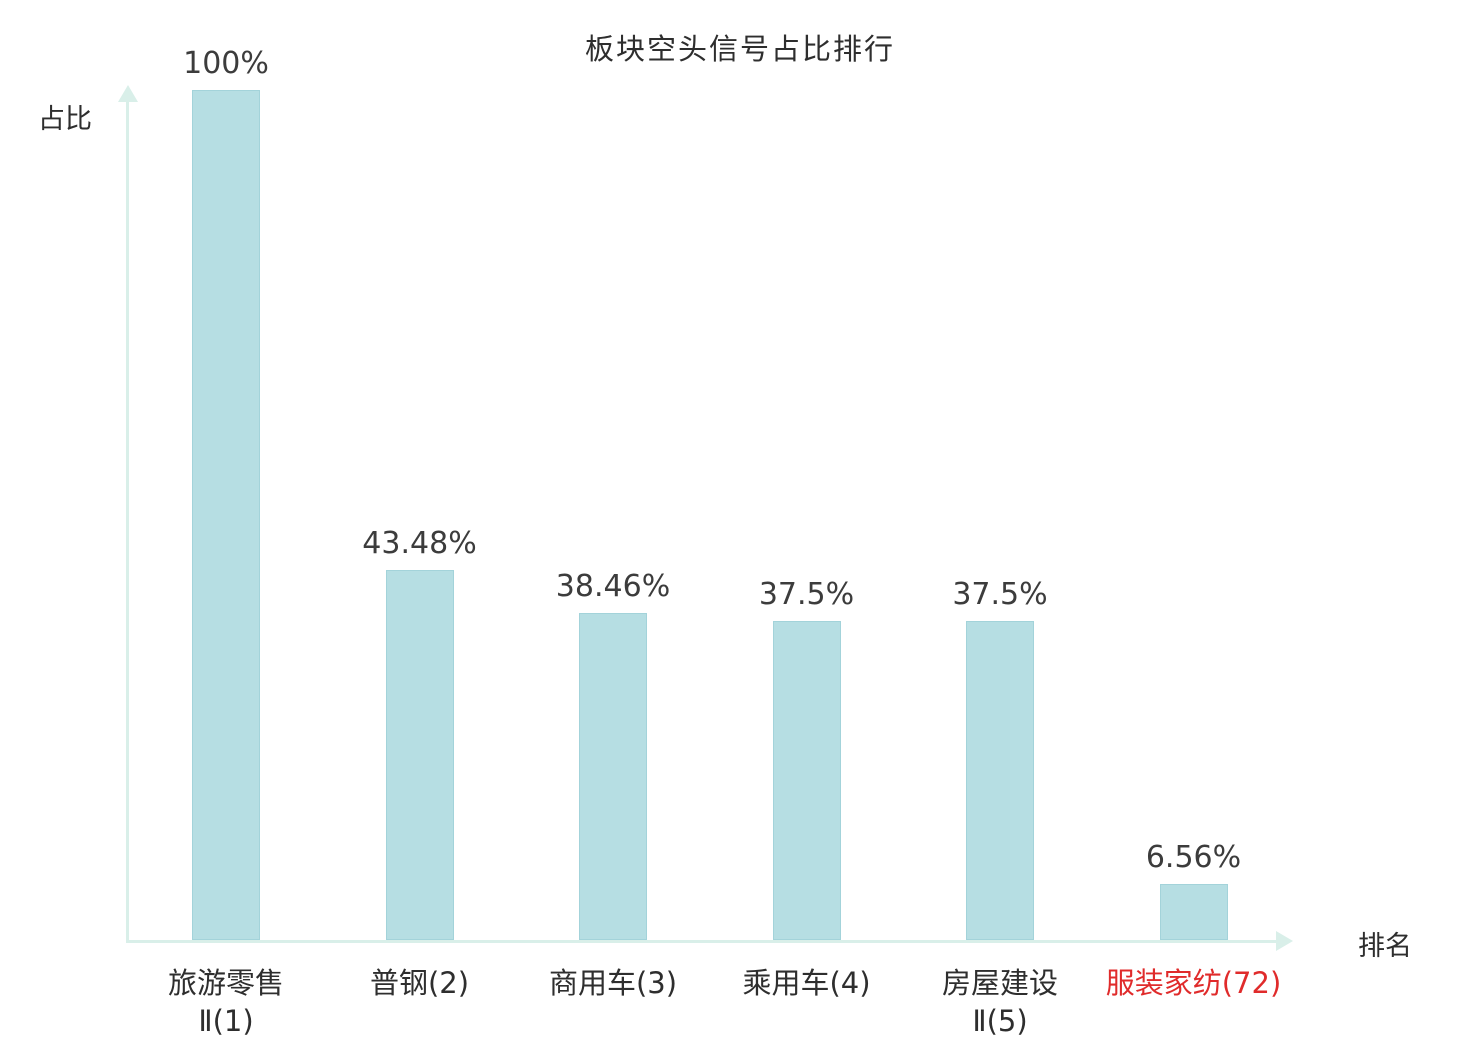  I want to click on bar-value-label: 100%, so click(226, 63).